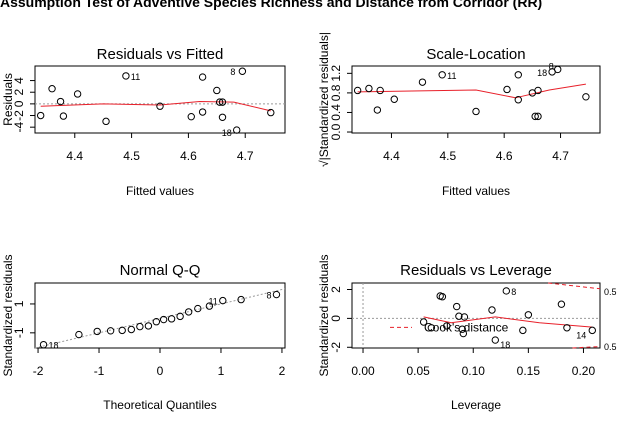  What do you see at coordinates (19, 80) in the screenshot?
I see `panel-1-ytick-label: 4` at bounding box center [19, 80].